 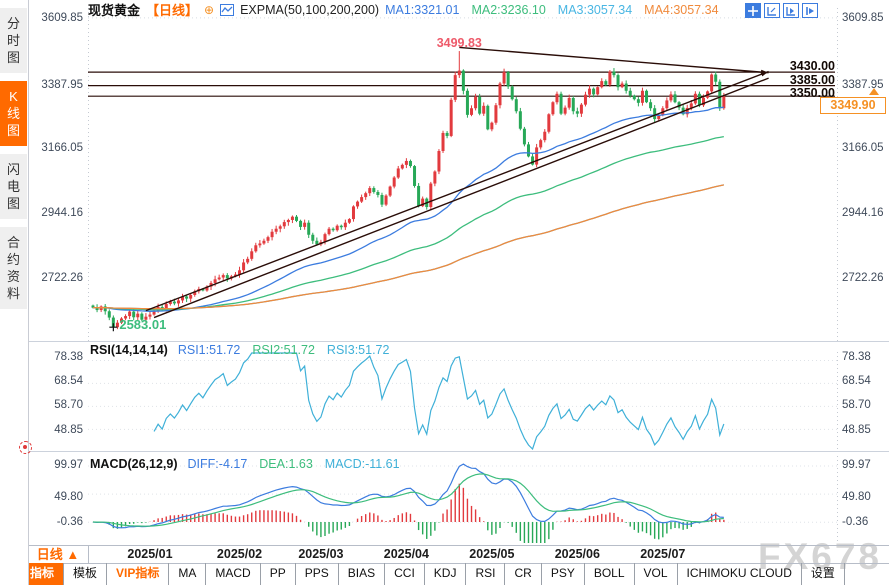 What do you see at coordinates (310, 9) in the screenshot?
I see `indicator-title: EXPMA(50,100,200,200)` at bounding box center [310, 9].